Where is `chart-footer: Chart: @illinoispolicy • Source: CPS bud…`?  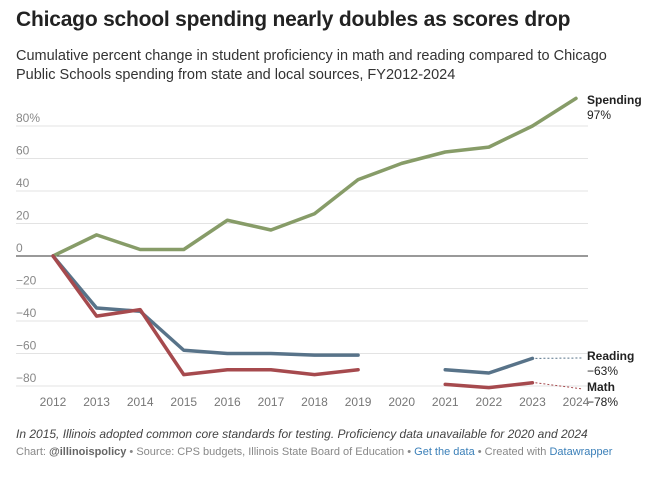 chart-footer: Chart: @illinoispolicy • Source: CPS bud… is located at coordinates (314, 452).